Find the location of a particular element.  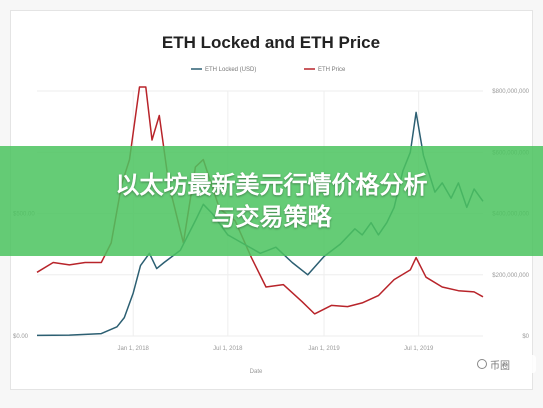

x-tick-label: Jul 1, 2018 is located at coordinates (228, 349).